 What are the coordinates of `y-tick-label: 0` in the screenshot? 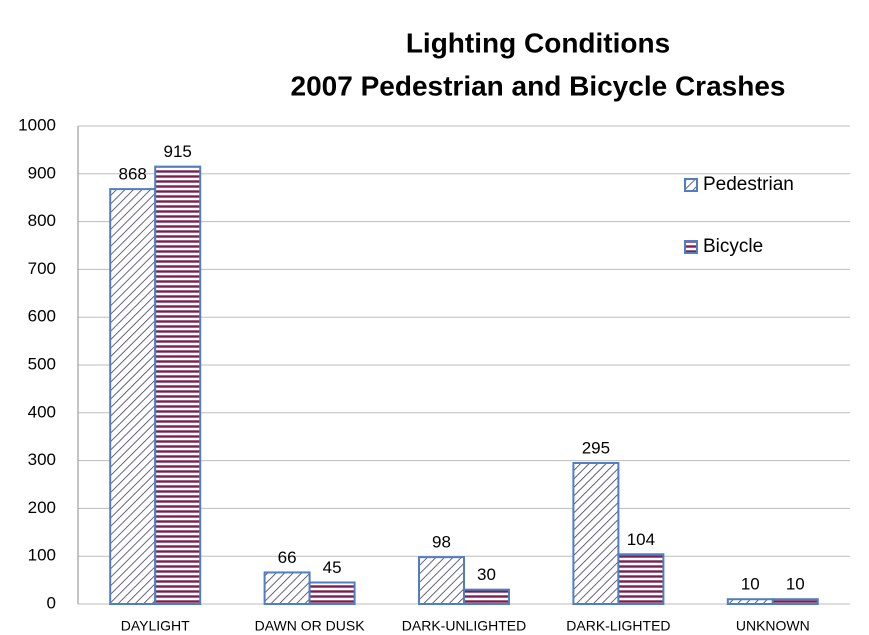 It's located at (51, 602).